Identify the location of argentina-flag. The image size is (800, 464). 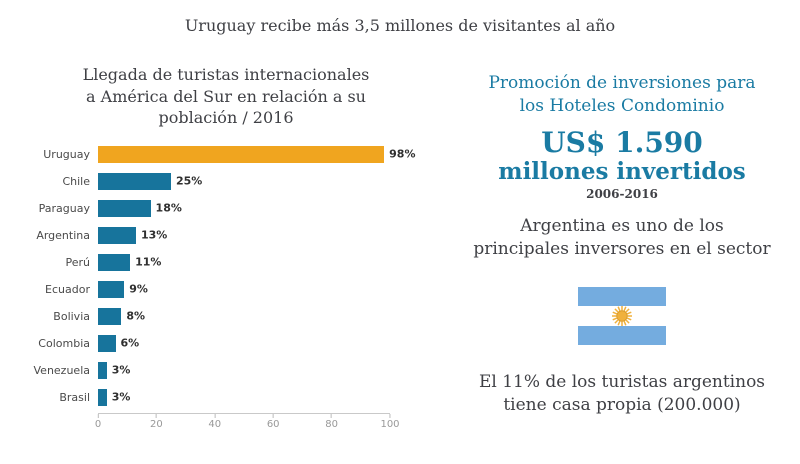
(622, 315).